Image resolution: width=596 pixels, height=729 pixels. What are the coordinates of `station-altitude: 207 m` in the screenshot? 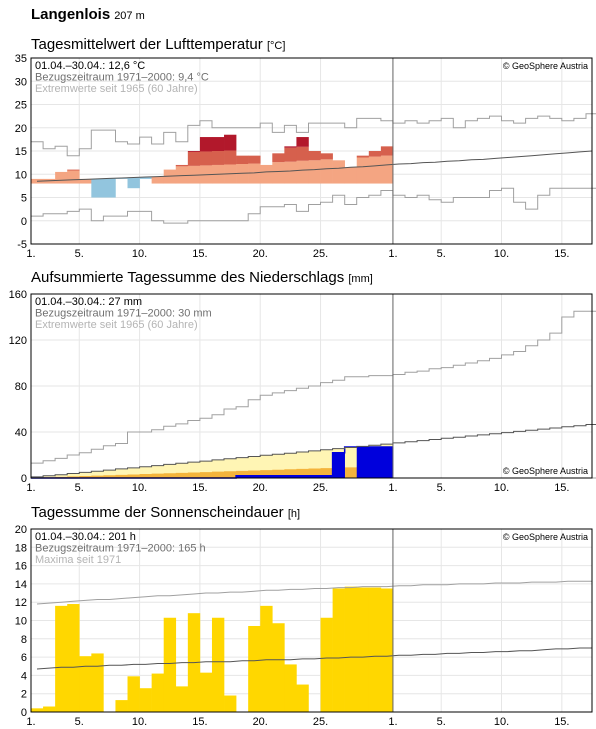 It's located at (129, 16).